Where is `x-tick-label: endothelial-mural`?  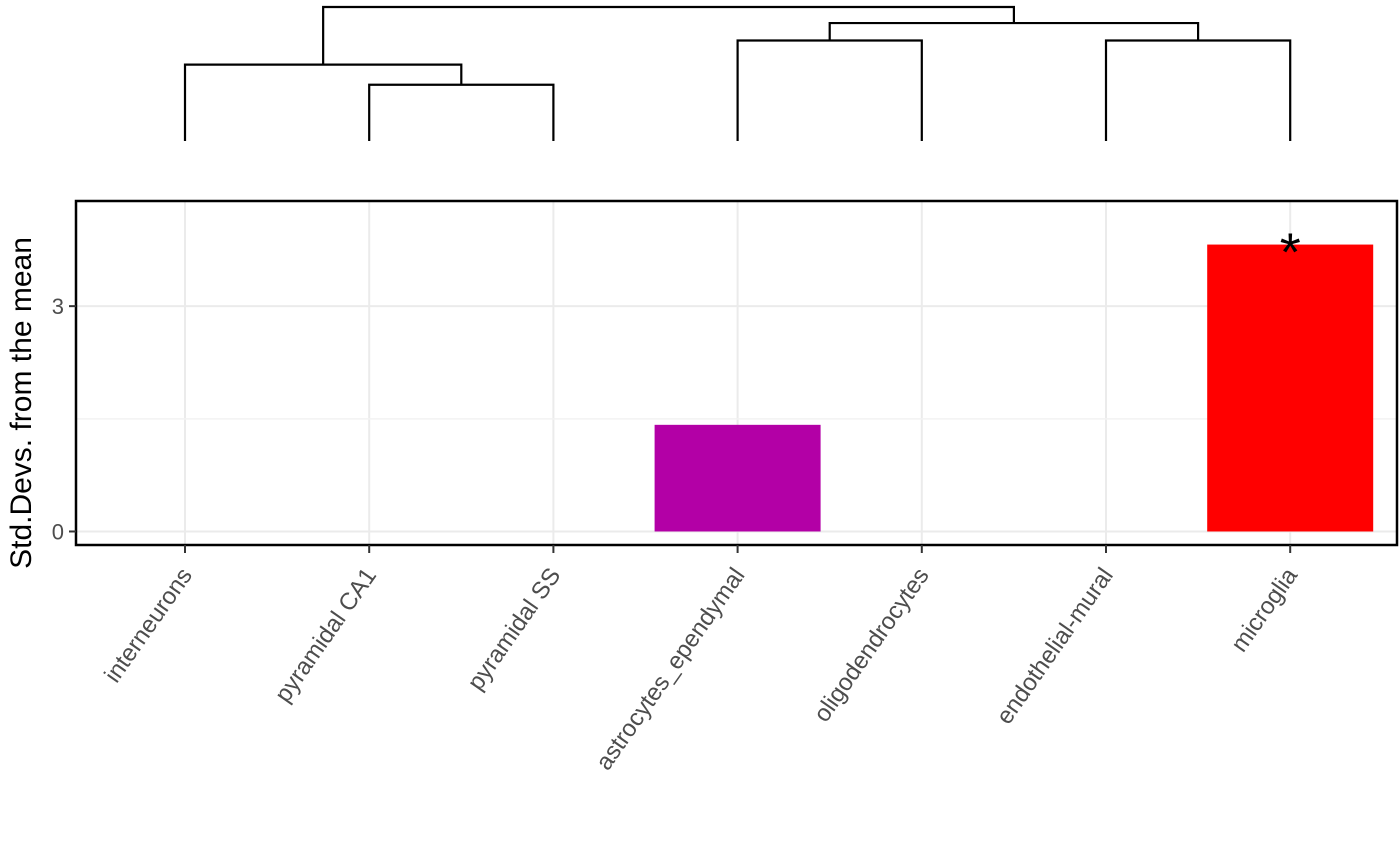
x-tick-label: endothelial-mural is located at coordinates (1055, 646).